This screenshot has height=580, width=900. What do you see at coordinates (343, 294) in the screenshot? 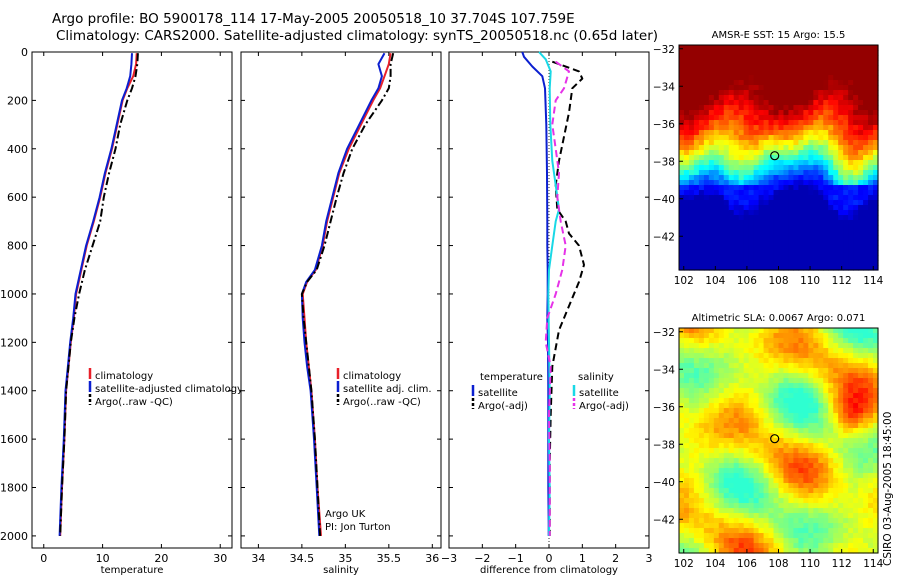
I see `series-line-satellite-adj-clim-` at bounding box center [343, 294].